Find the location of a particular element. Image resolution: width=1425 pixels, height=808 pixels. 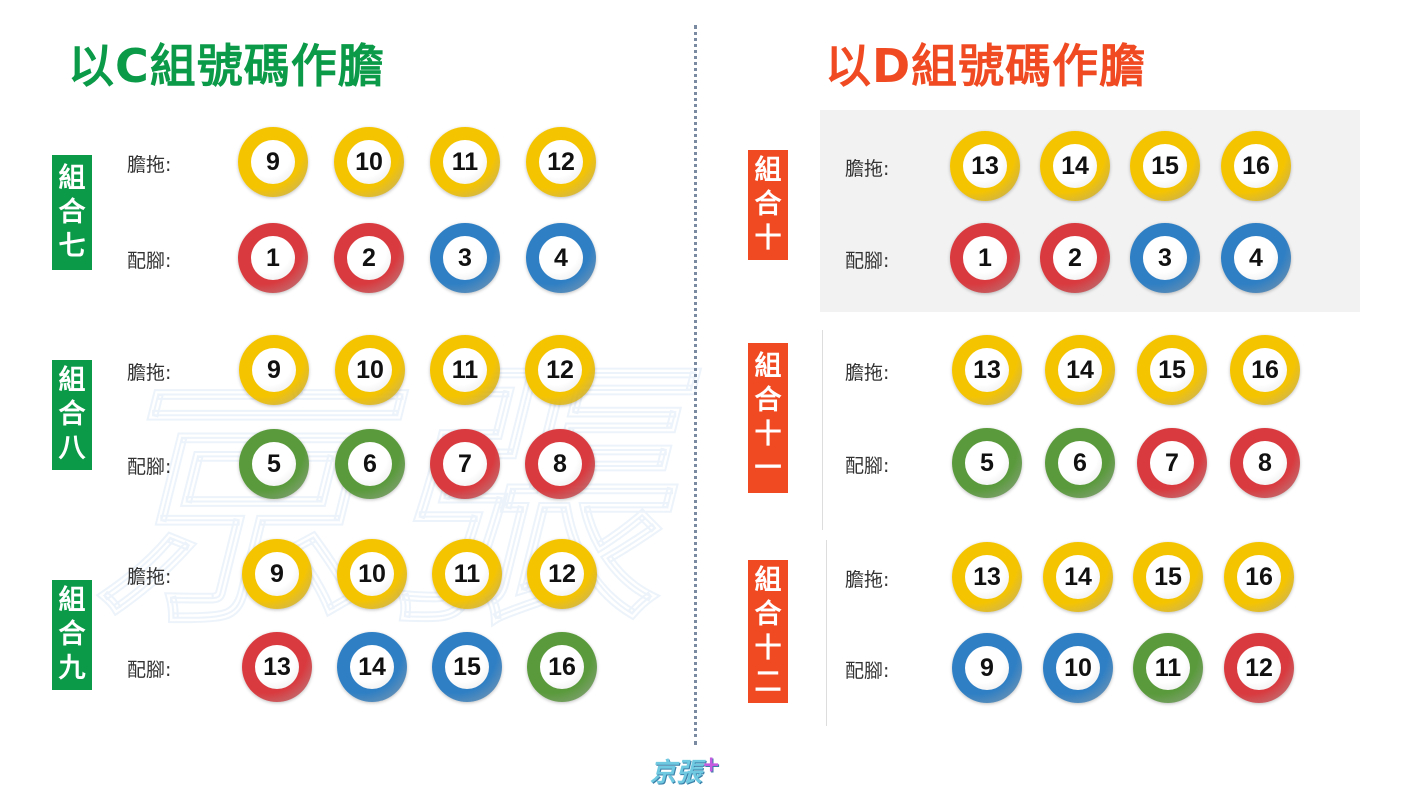

group-label: 組合九 is located at coordinates (72, 635).